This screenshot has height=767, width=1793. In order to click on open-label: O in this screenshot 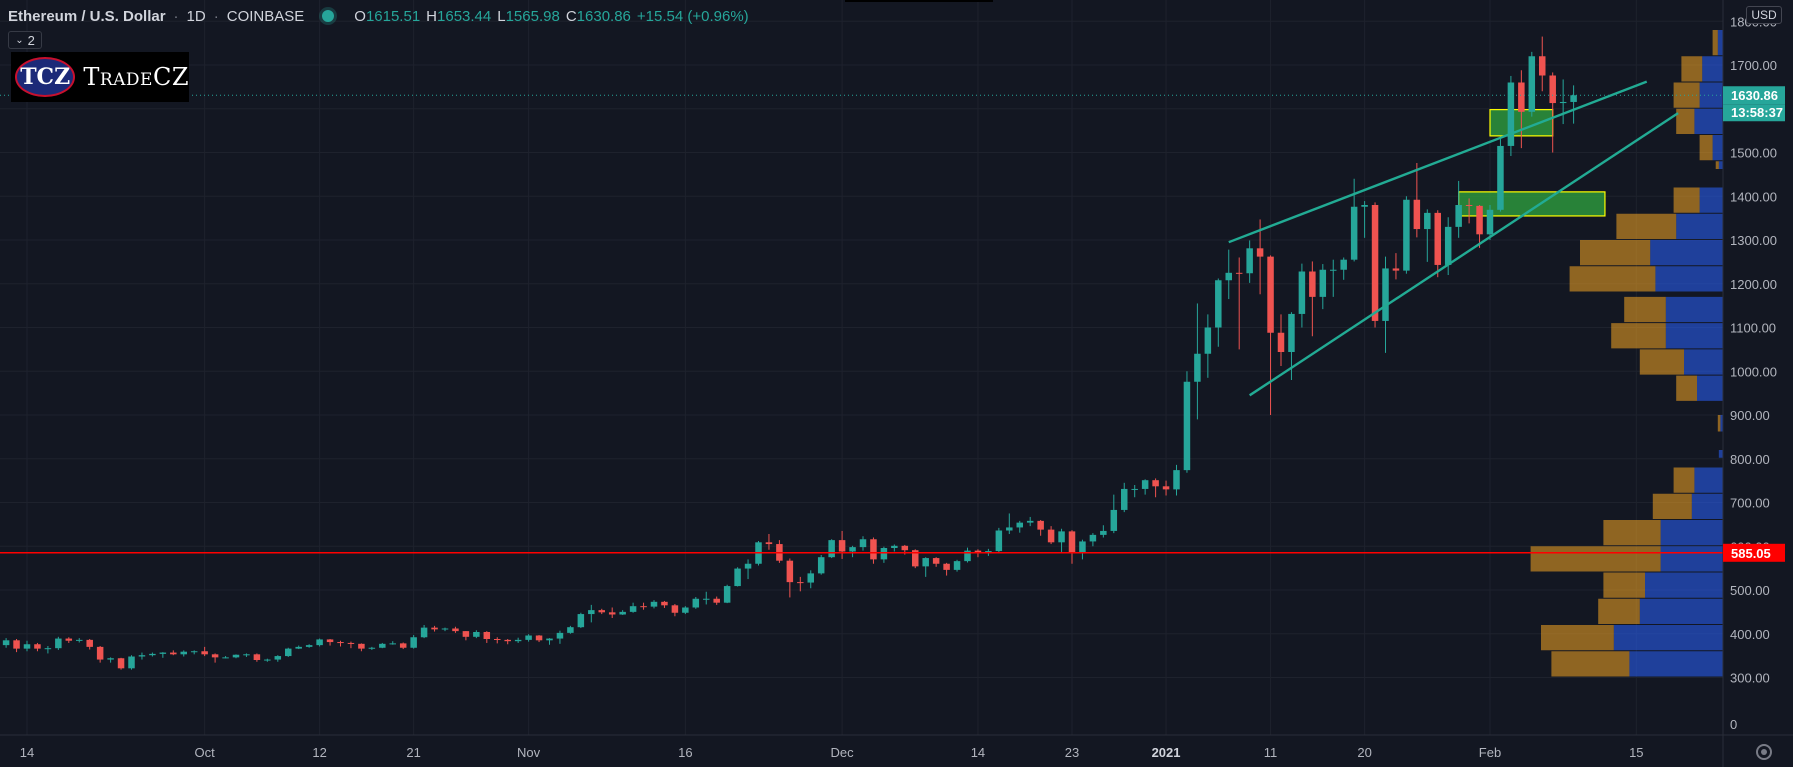, I will do `click(360, 16)`.